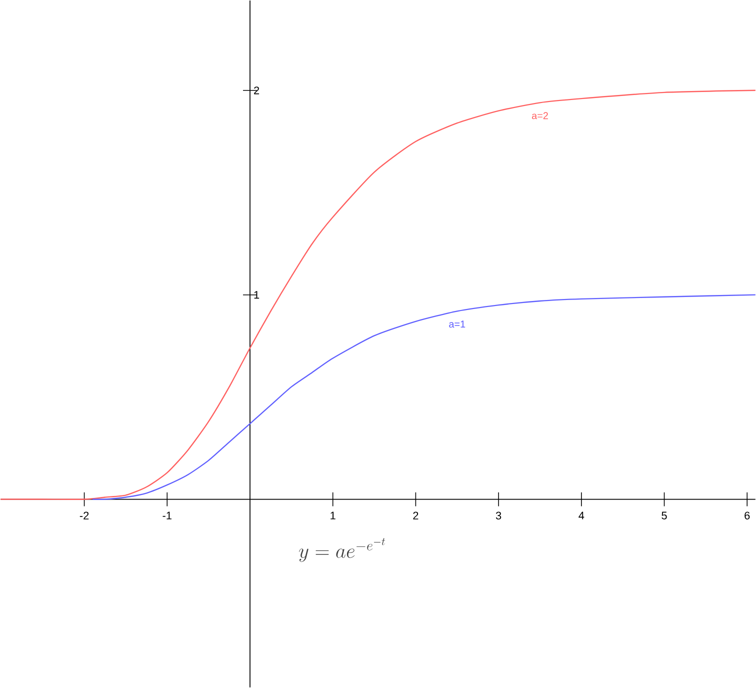 This screenshot has width=756, height=688. What do you see at coordinates (415, 516) in the screenshot?
I see `x-tick-label: 2` at bounding box center [415, 516].